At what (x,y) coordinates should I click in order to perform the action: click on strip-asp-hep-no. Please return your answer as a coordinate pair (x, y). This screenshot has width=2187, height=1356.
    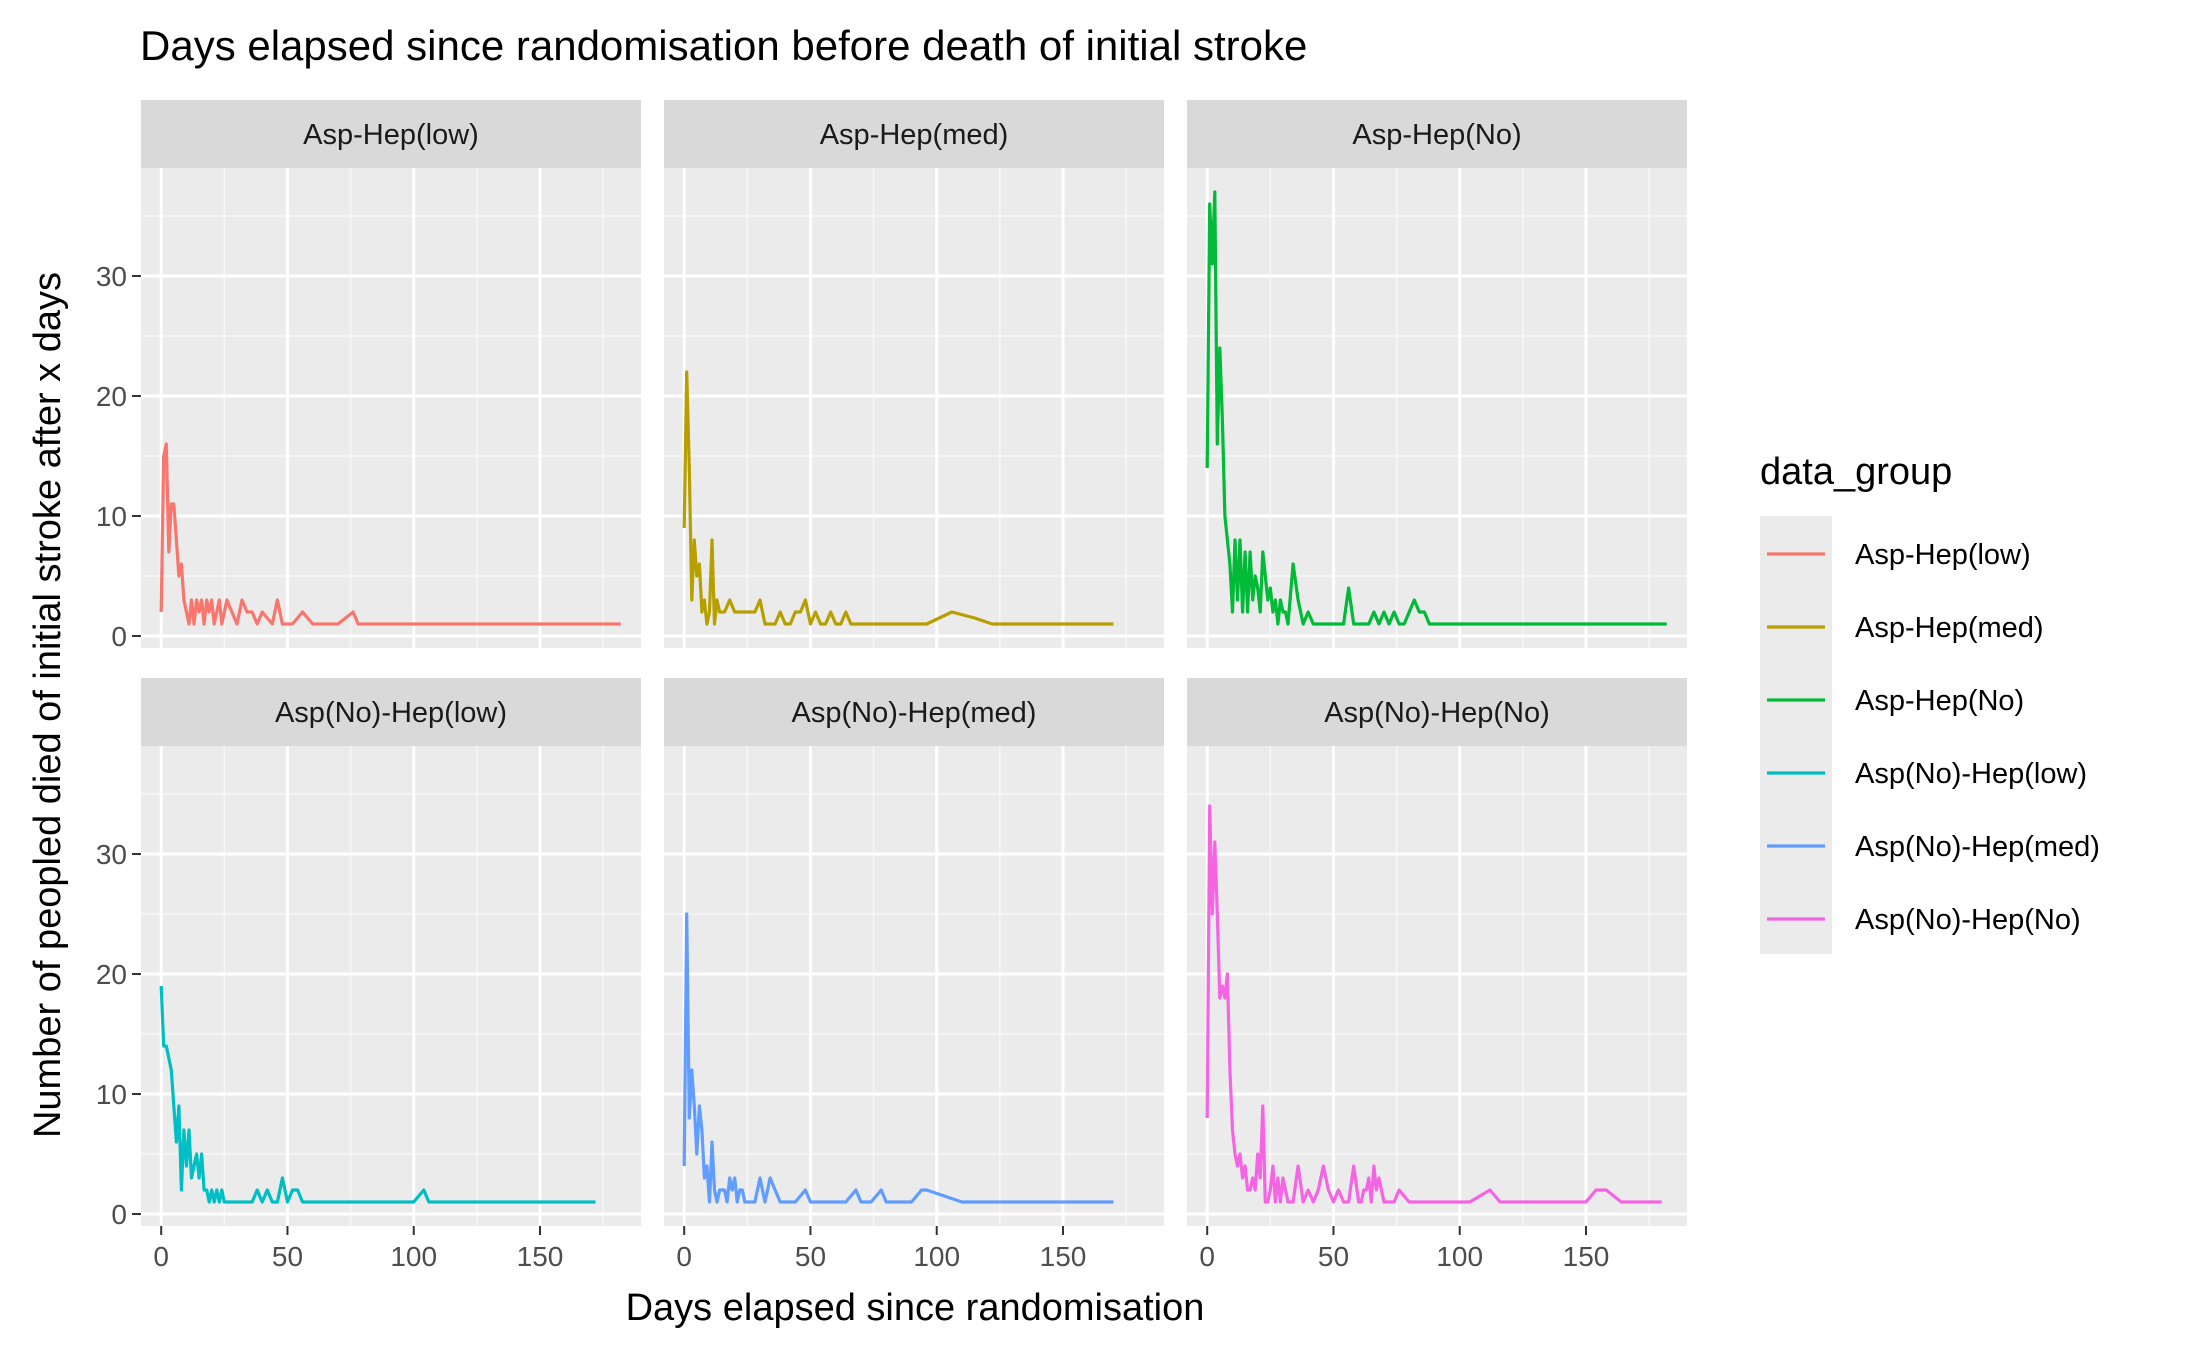
    Looking at the image, I should click on (1437, 134).